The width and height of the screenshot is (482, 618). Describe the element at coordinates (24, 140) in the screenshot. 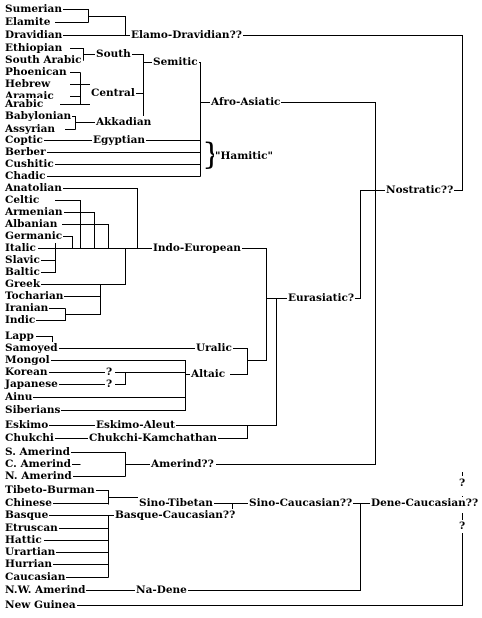

I see `language-coptic: Coptic` at that location.